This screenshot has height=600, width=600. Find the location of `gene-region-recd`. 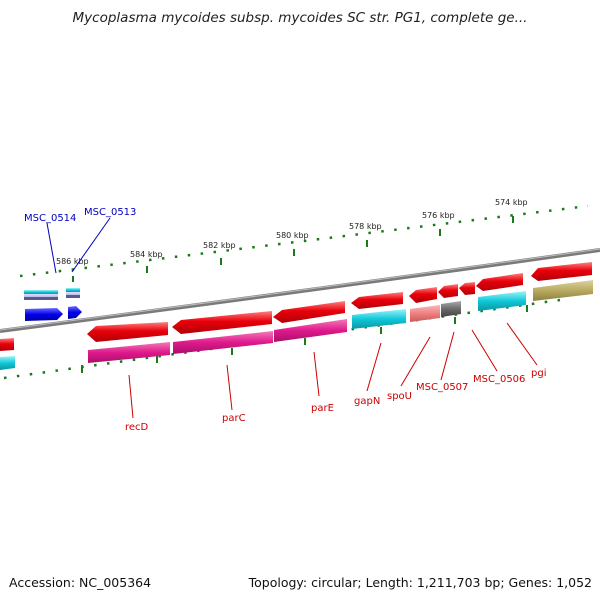

gene-region-recd is located at coordinates (129, 352).